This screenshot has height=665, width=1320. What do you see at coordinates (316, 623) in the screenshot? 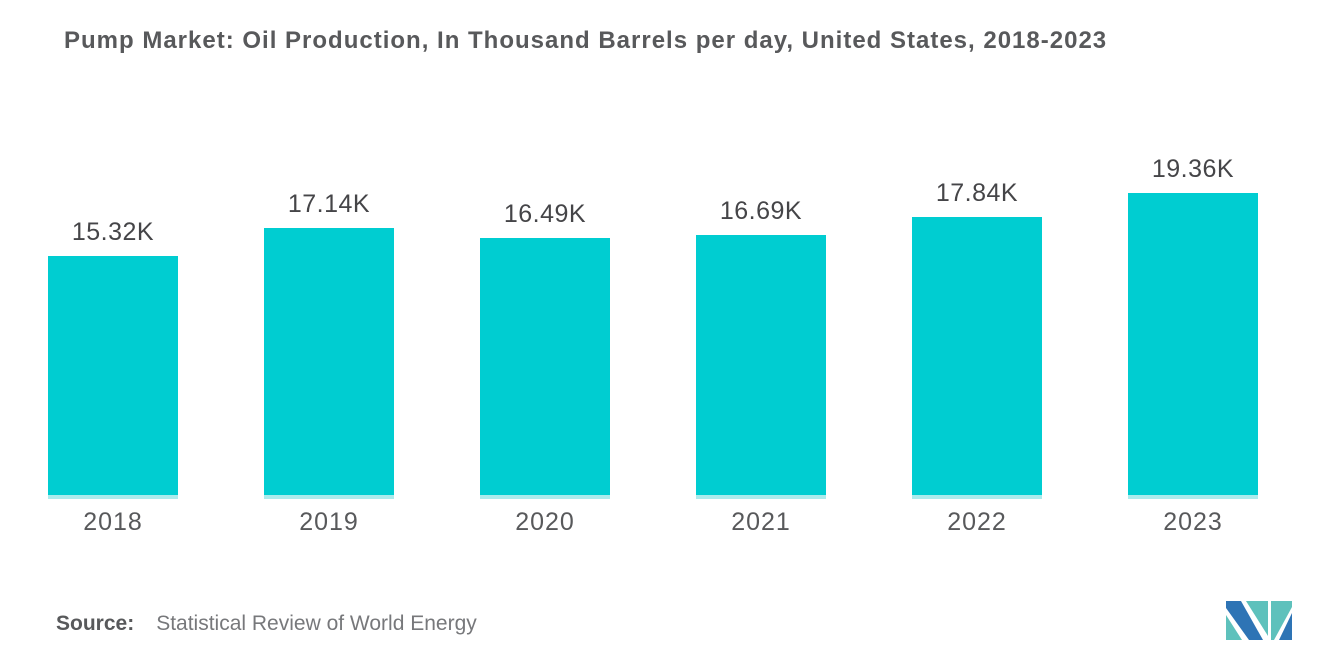
I see `source-text: Statistical Review of World Energy` at bounding box center [316, 623].